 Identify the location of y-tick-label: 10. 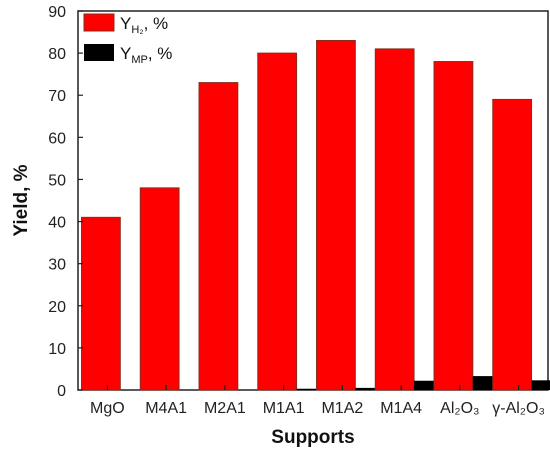
(57, 349).